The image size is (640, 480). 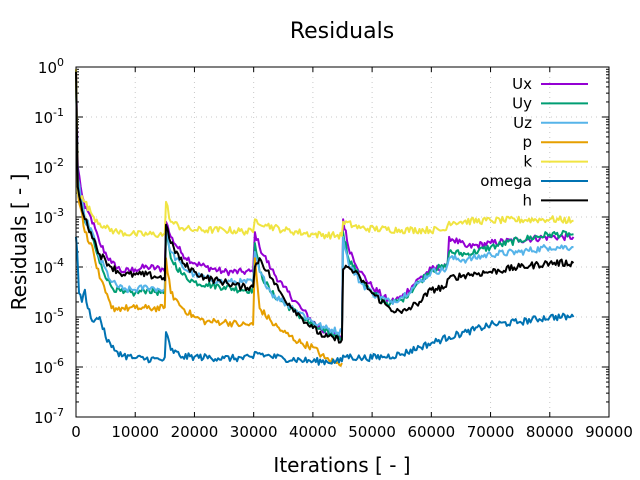 I want to click on y-tick-label: 10⁻⁷, so click(x=49, y=416).